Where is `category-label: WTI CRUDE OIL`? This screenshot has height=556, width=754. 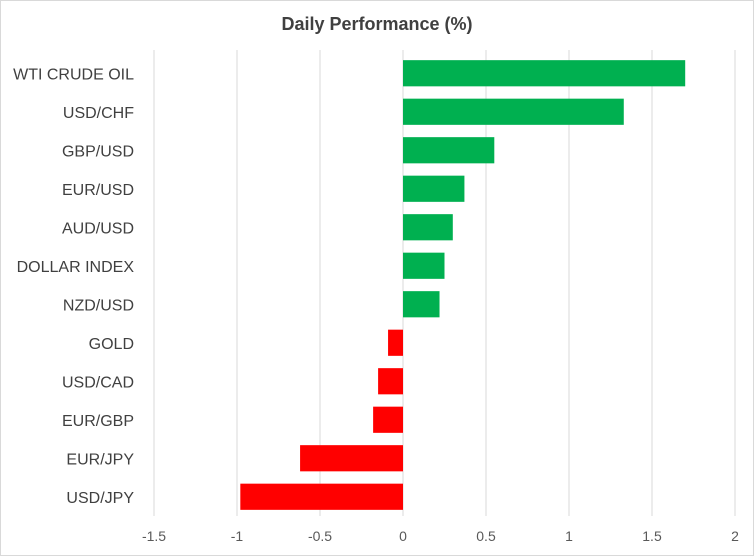
category-label: WTI CRUDE OIL is located at coordinates (73, 74).